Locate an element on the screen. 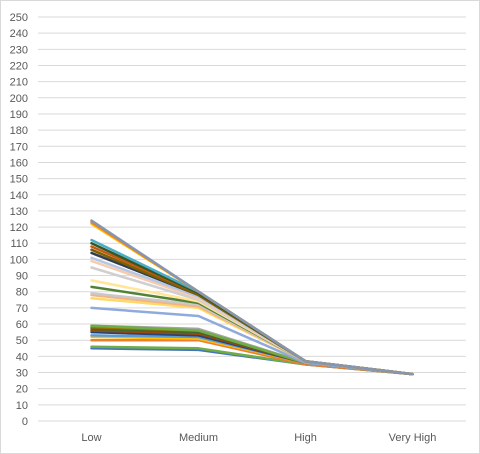 The width and height of the screenshot is (480, 454). y-tick-label: 190 is located at coordinates (19, 115).